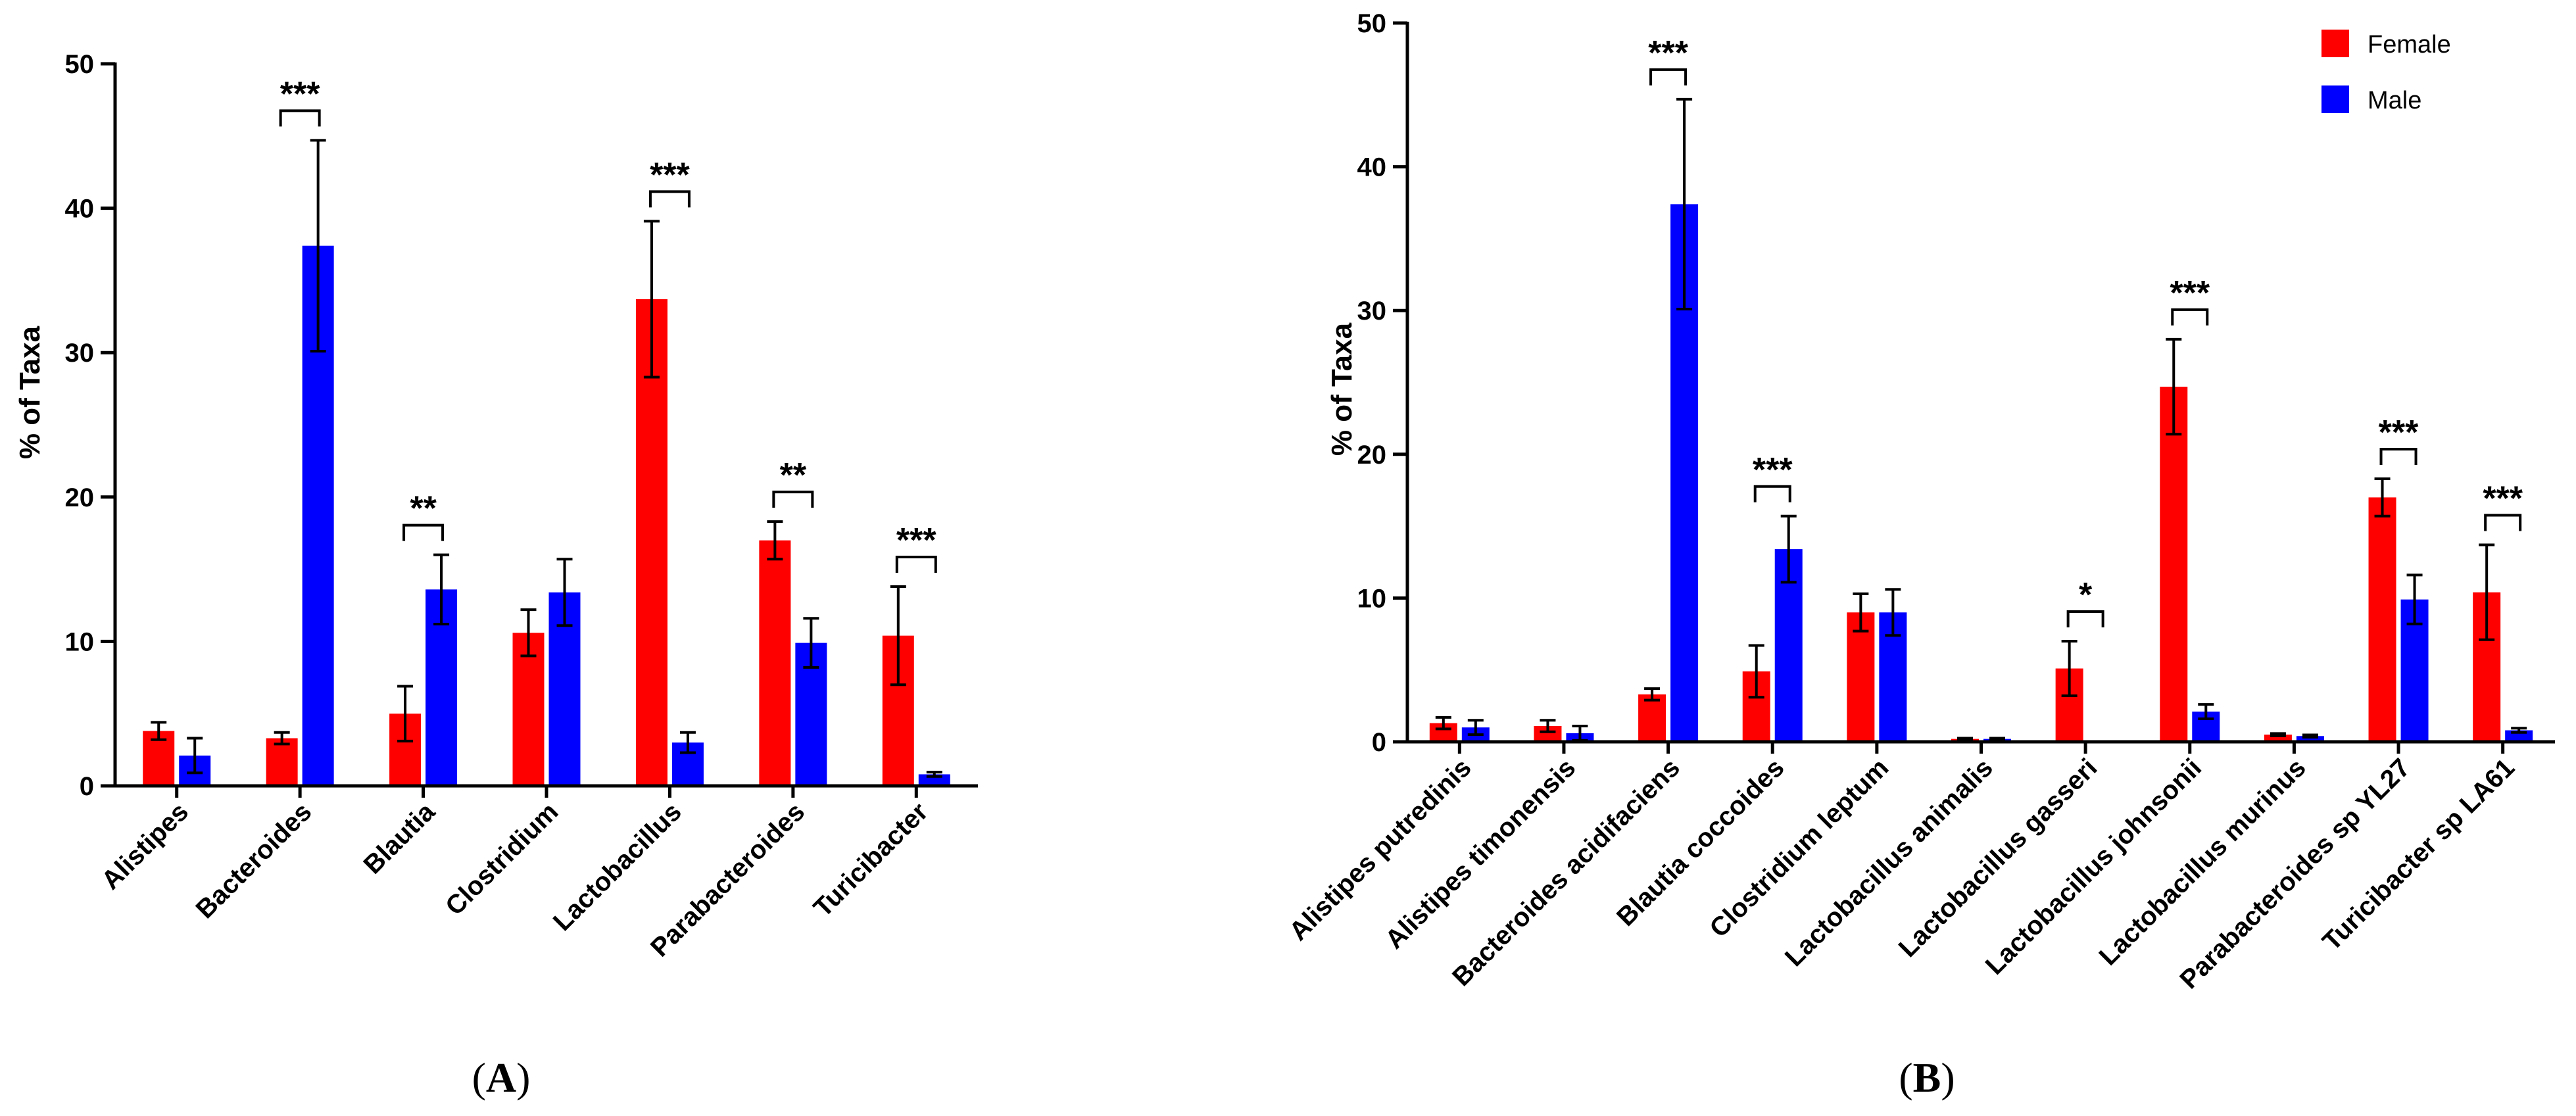 This screenshot has height=1116, width=2576. I want to click on panel-b-sig-bracket-7: ***, so click(2190, 300).